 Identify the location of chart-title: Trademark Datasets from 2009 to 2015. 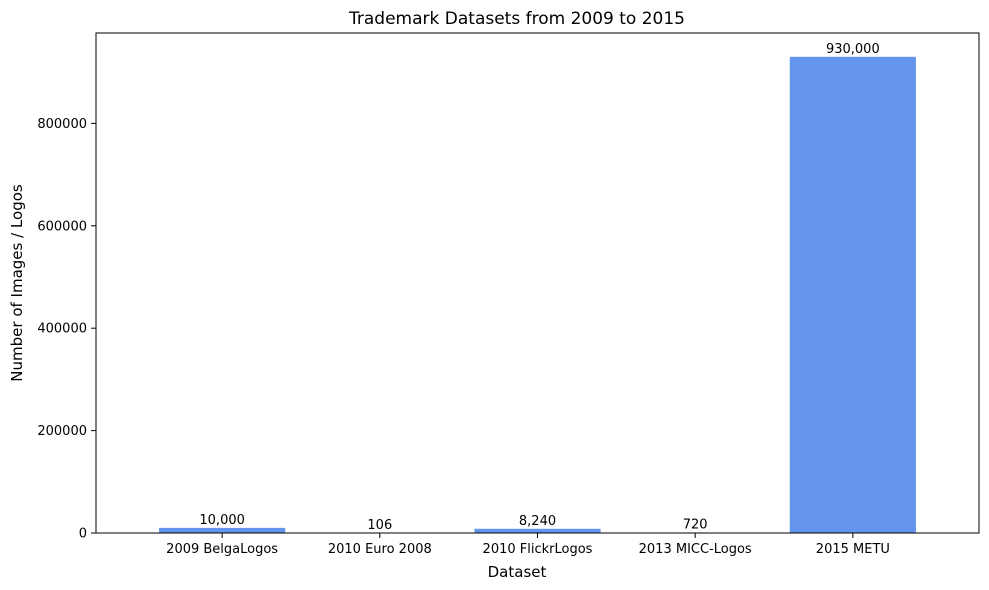
(516, 19).